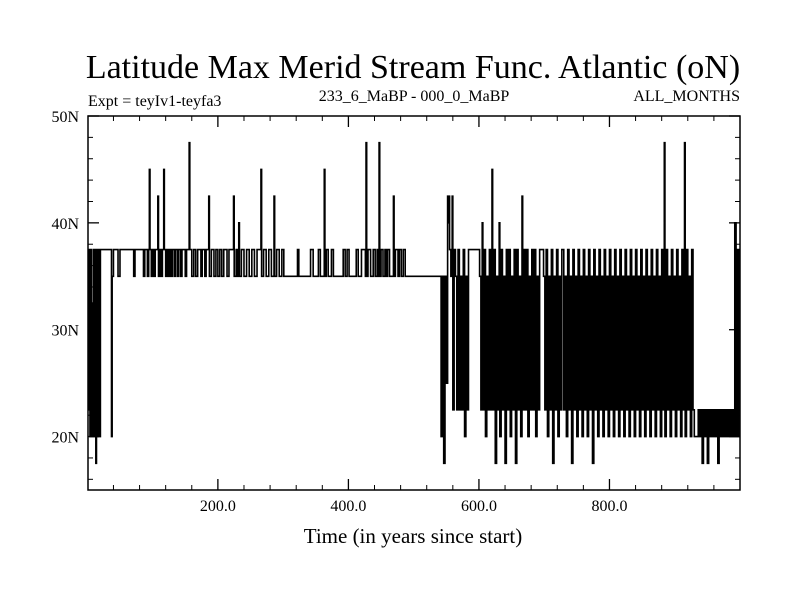 The width and height of the screenshot is (800, 600). Describe the element at coordinates (479, 506) in the screenshot. I see `x-tick-label: 600.0` at that location.